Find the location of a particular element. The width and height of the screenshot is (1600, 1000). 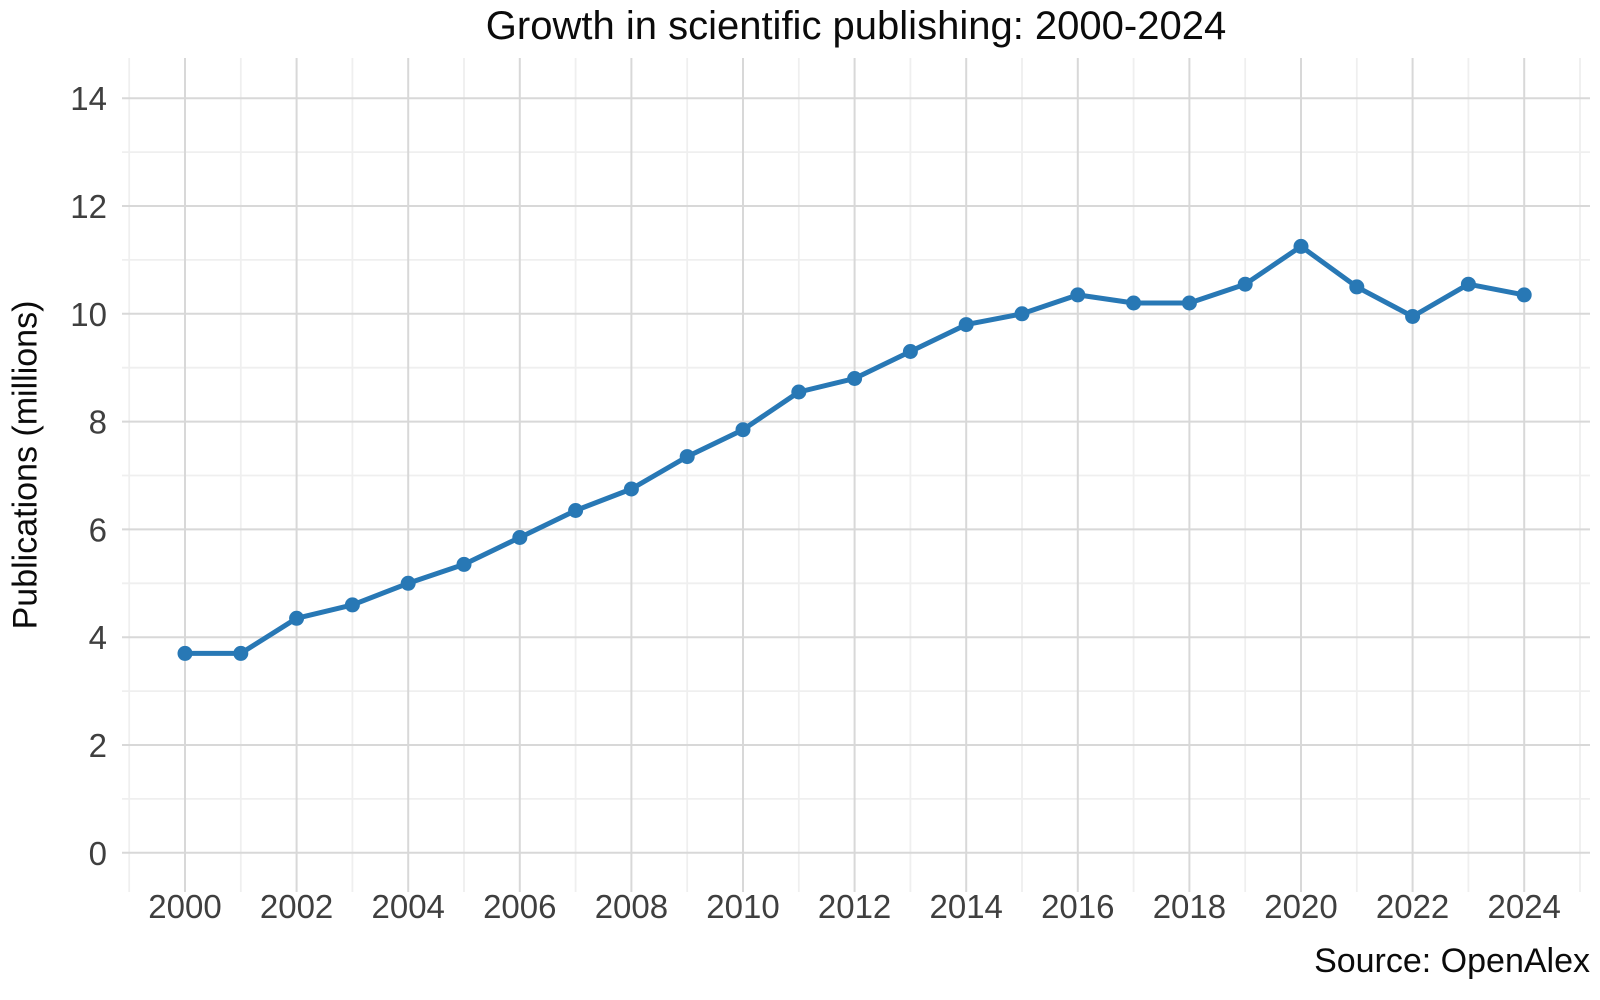

x-tick-label: 2010 is located at coordinates (742, 906).